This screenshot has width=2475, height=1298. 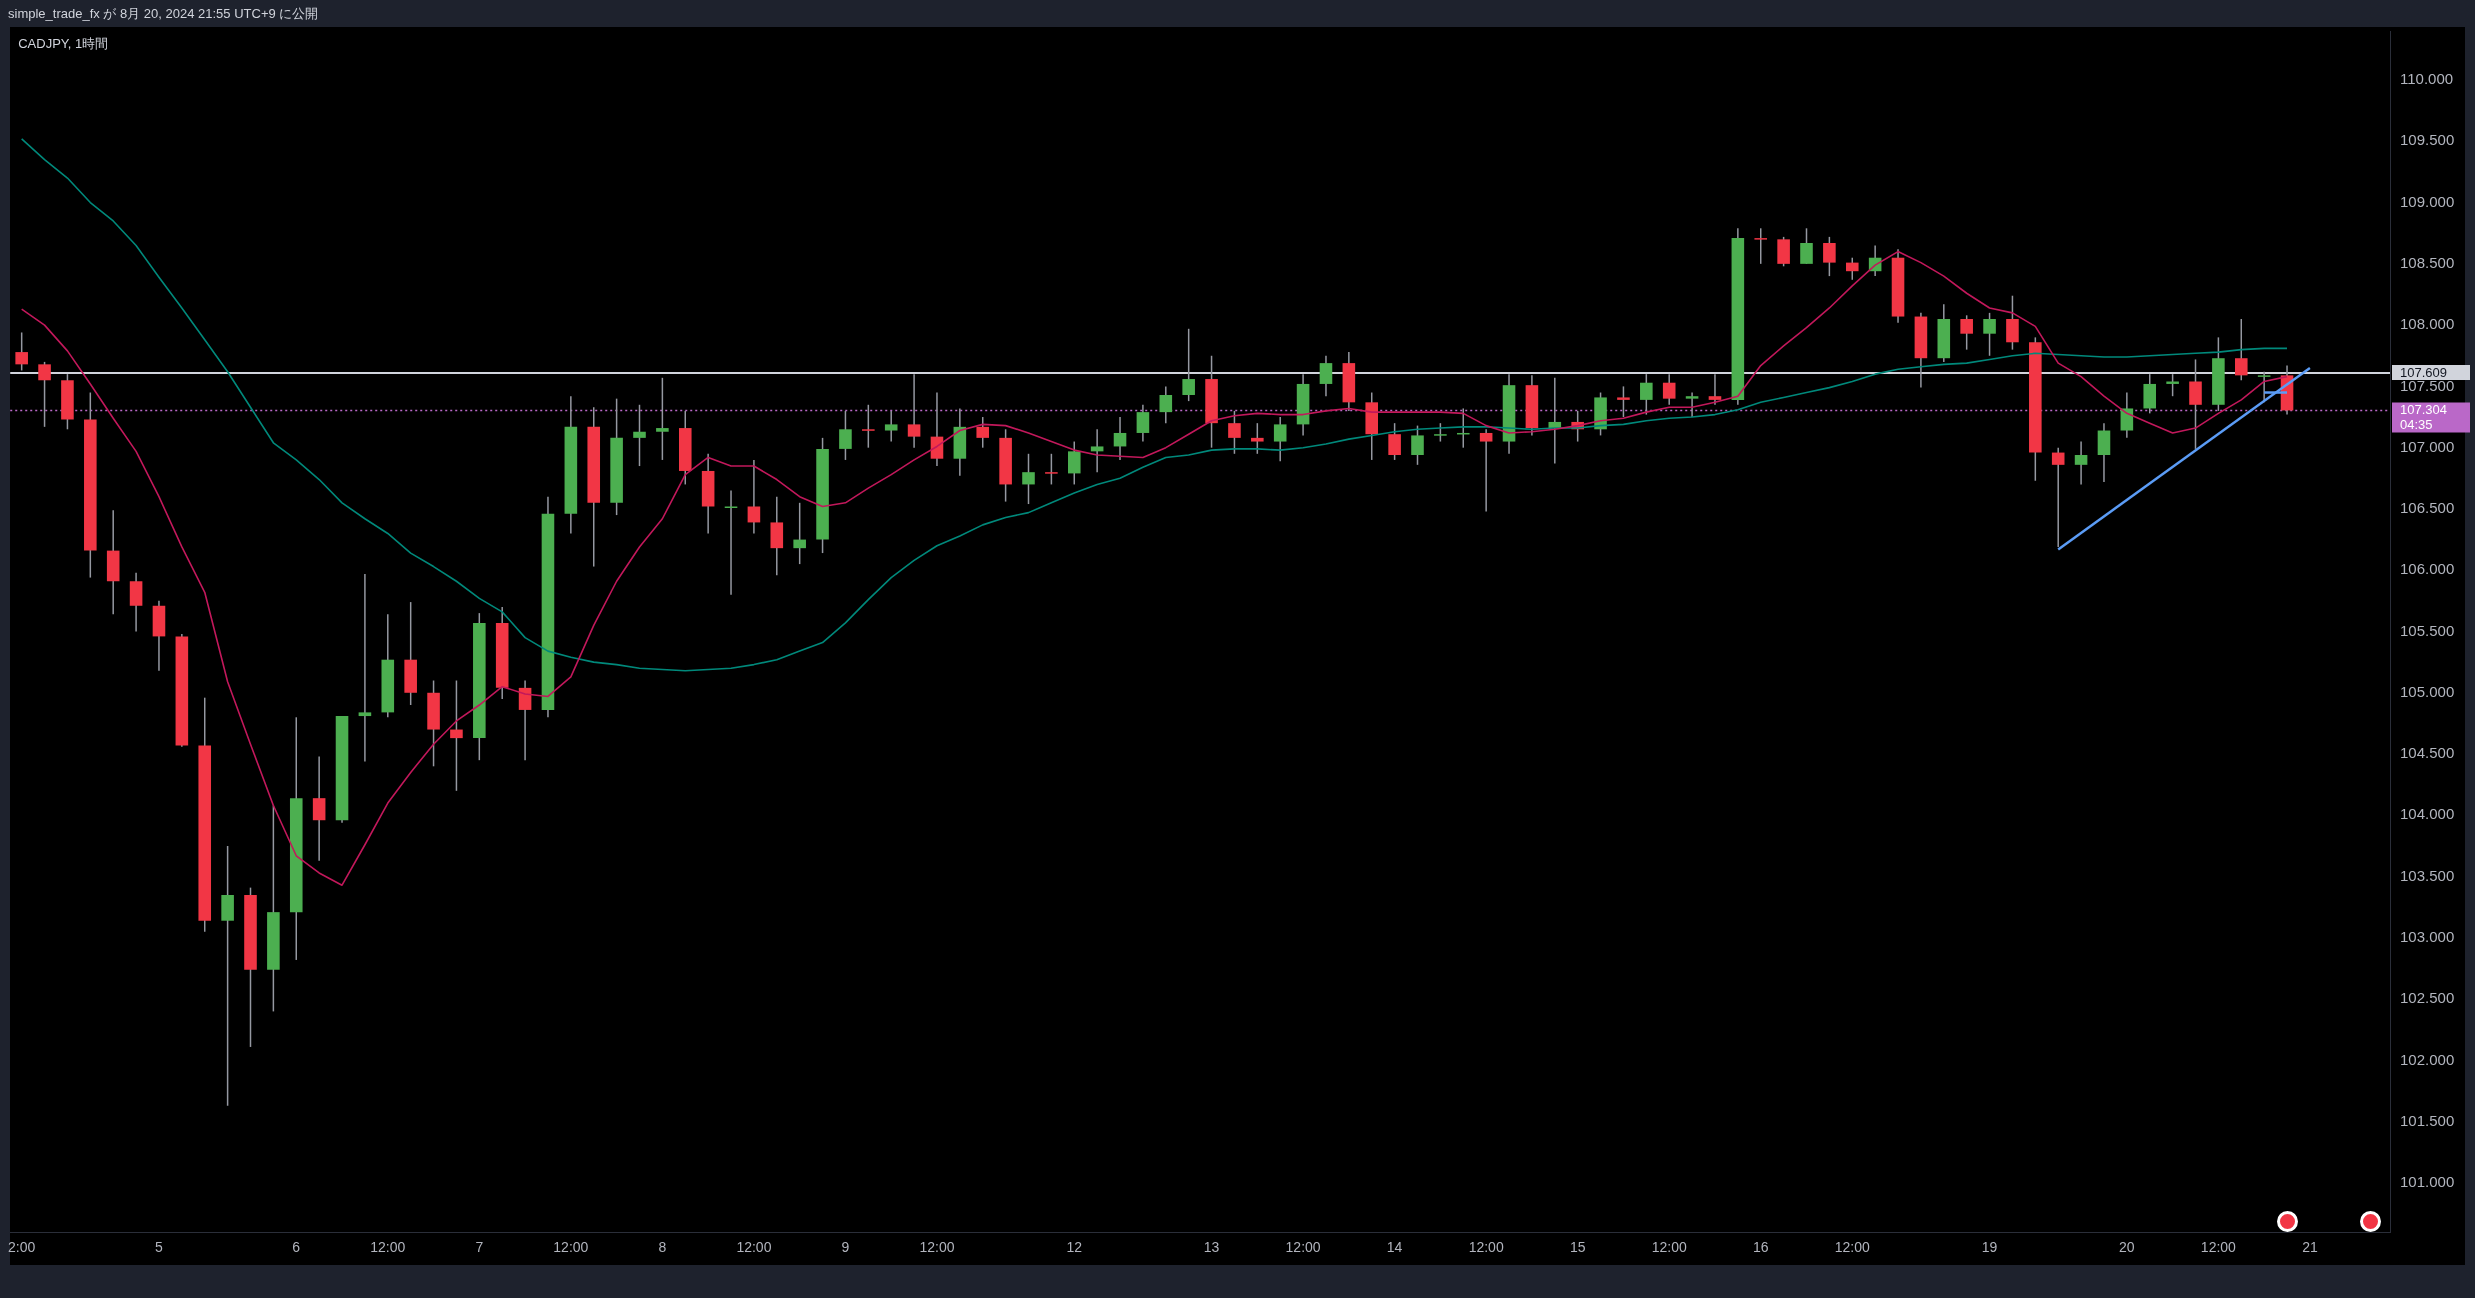 What do you see at coordinates (2423, 417) in the screenshot?
I see `ref-line-label: 107.304 04:35` at bounding box center [2423, 417].